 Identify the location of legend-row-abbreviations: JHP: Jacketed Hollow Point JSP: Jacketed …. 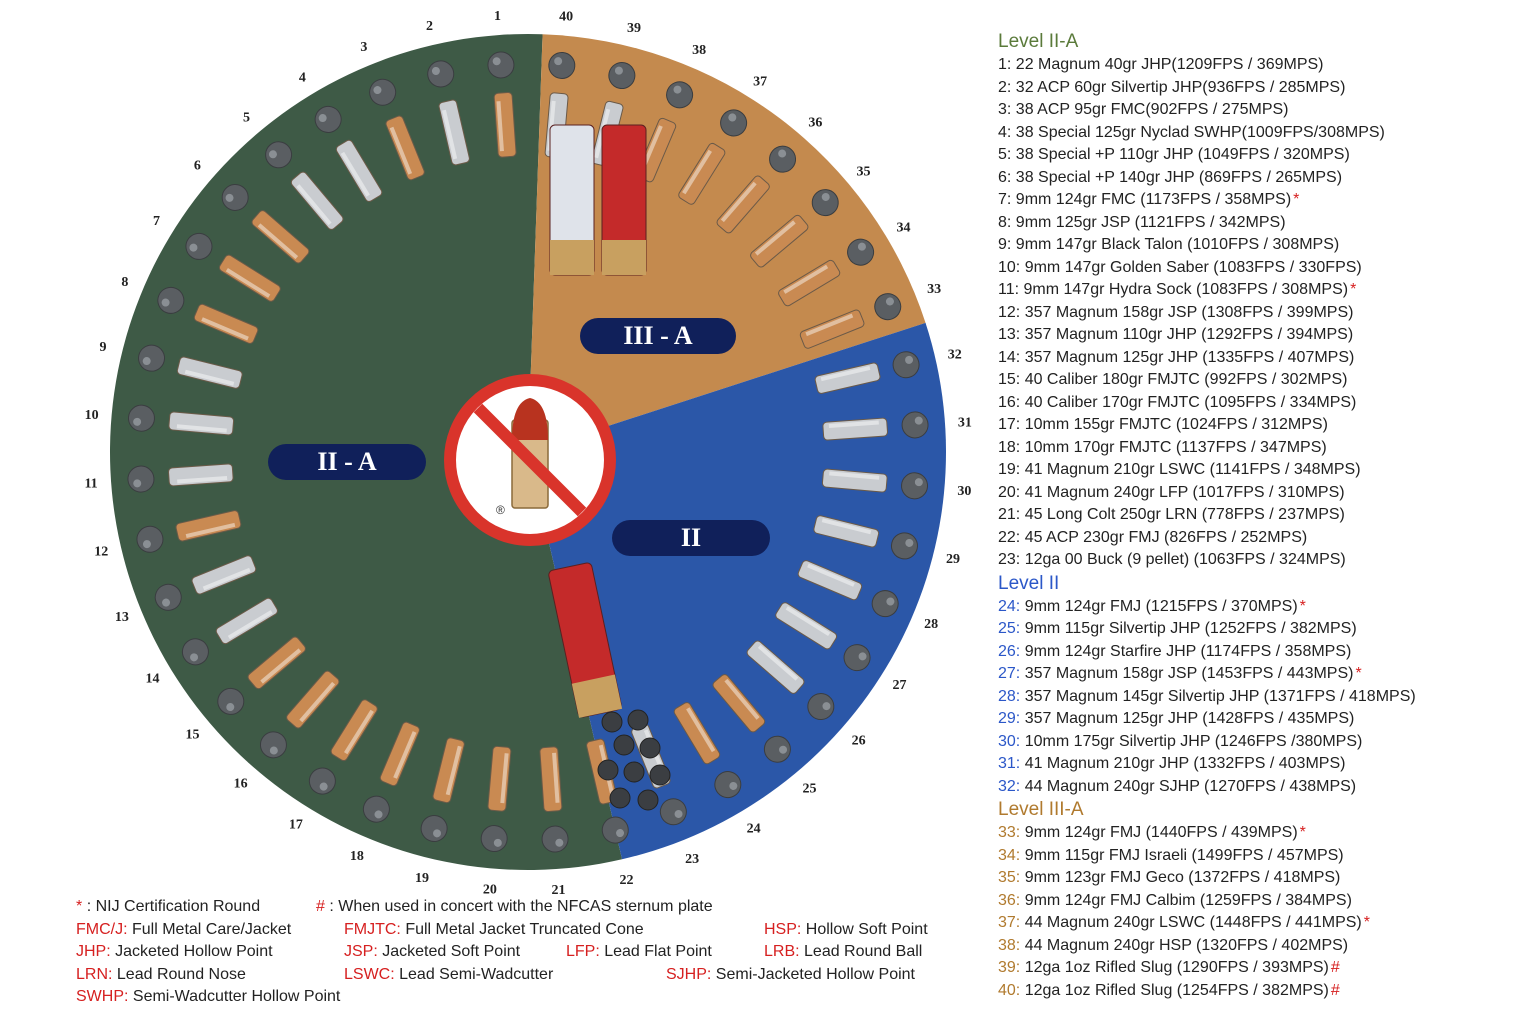
(526, 954).